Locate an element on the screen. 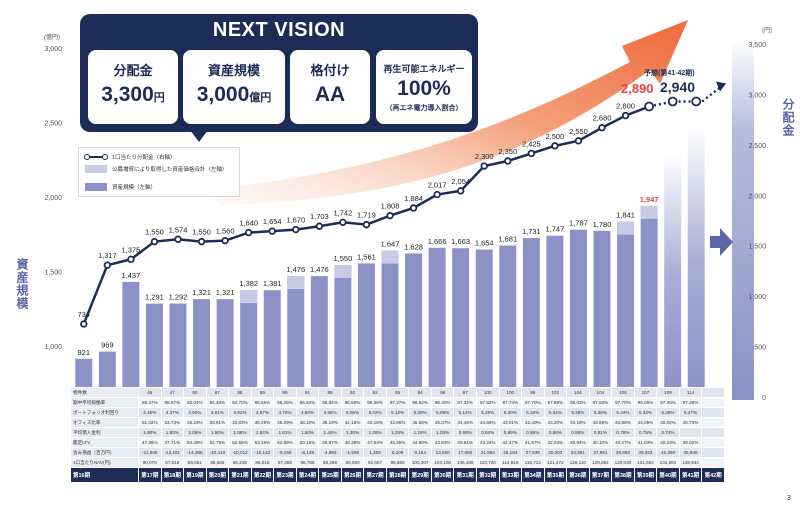  table-cell: 45.58% is located at coordinates (420, 422).